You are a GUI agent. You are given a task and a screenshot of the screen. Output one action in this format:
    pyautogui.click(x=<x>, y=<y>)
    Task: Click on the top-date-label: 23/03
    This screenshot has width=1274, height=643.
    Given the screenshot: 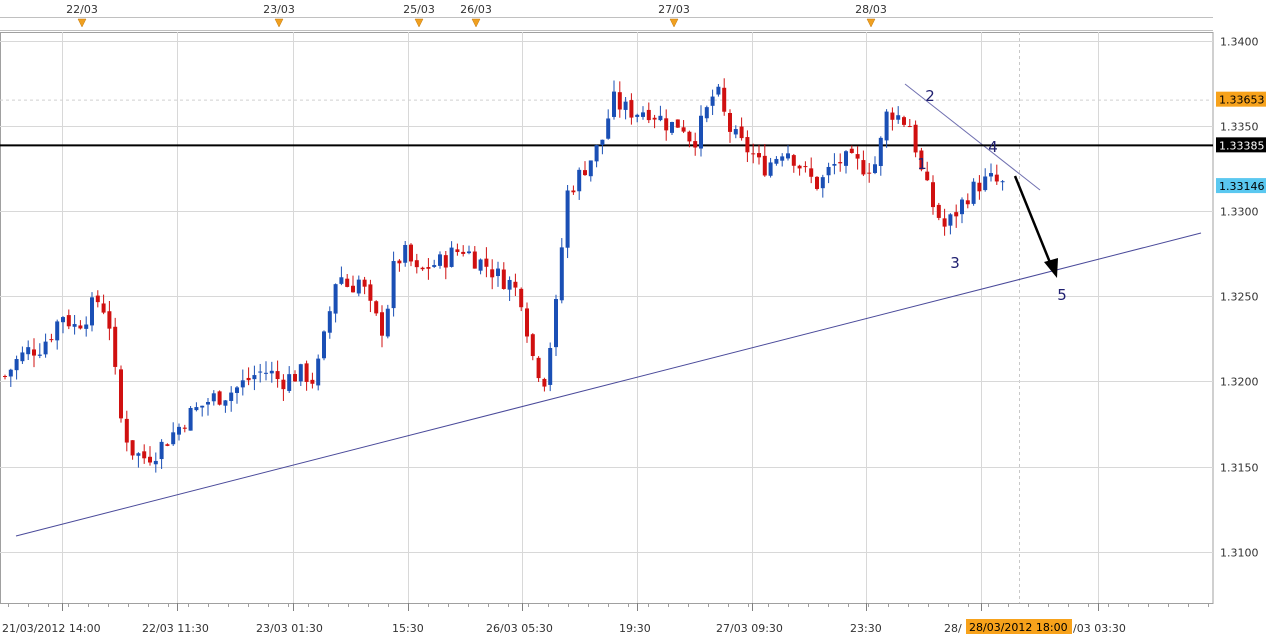 What is the action you would take?
    pyautogui.click(x=279, y=9)
    